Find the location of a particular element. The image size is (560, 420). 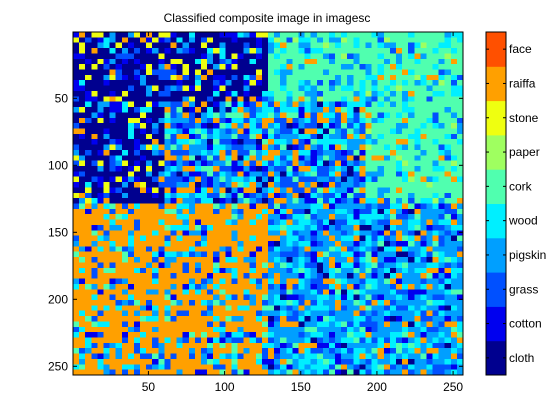

colorbar-label: paper is located at coordinates (524, 152).